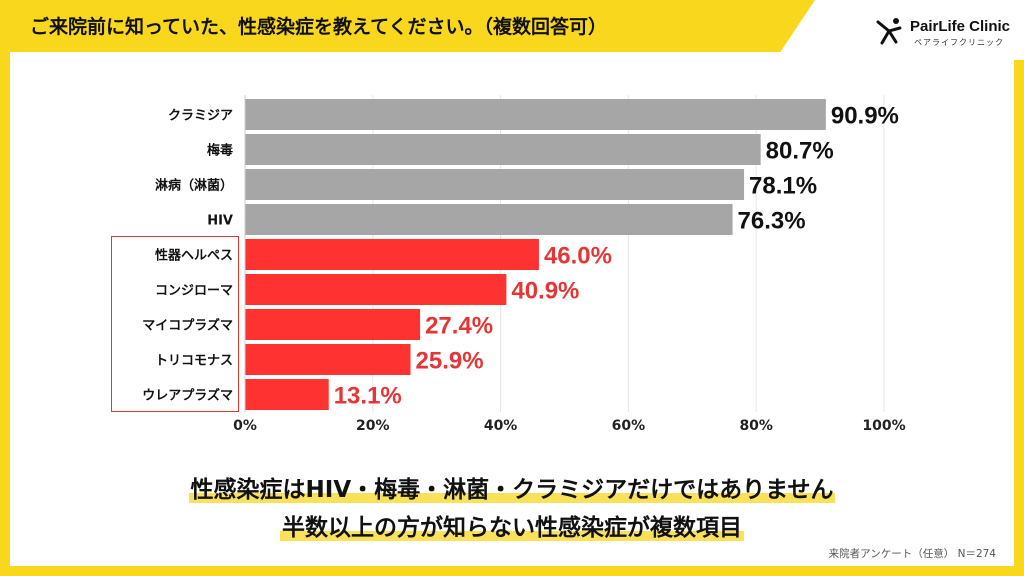  What do you see at coordinates (373, 426) in the screenshot?
I see `x-tick-label: 20%` at bounding box center [373, 426].